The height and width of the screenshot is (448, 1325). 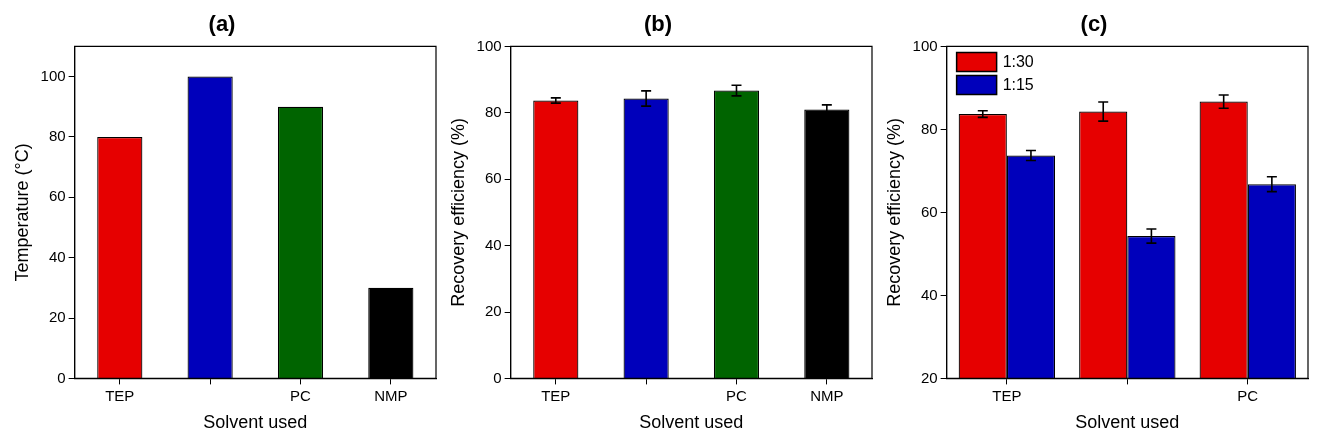 What do you see at coordinates (1018, 84) in the screenshot?
I see `legend-label: 1:15` at bounding box center [1018, 84].